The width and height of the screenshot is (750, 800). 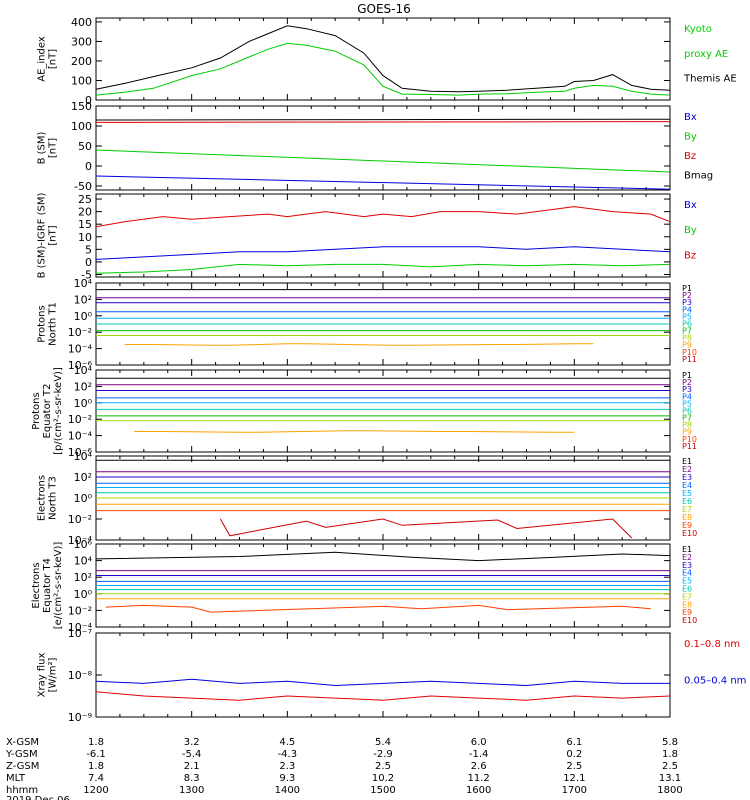 I want to click on y-tick-label: 10⁶, so click(x=83, y=544).